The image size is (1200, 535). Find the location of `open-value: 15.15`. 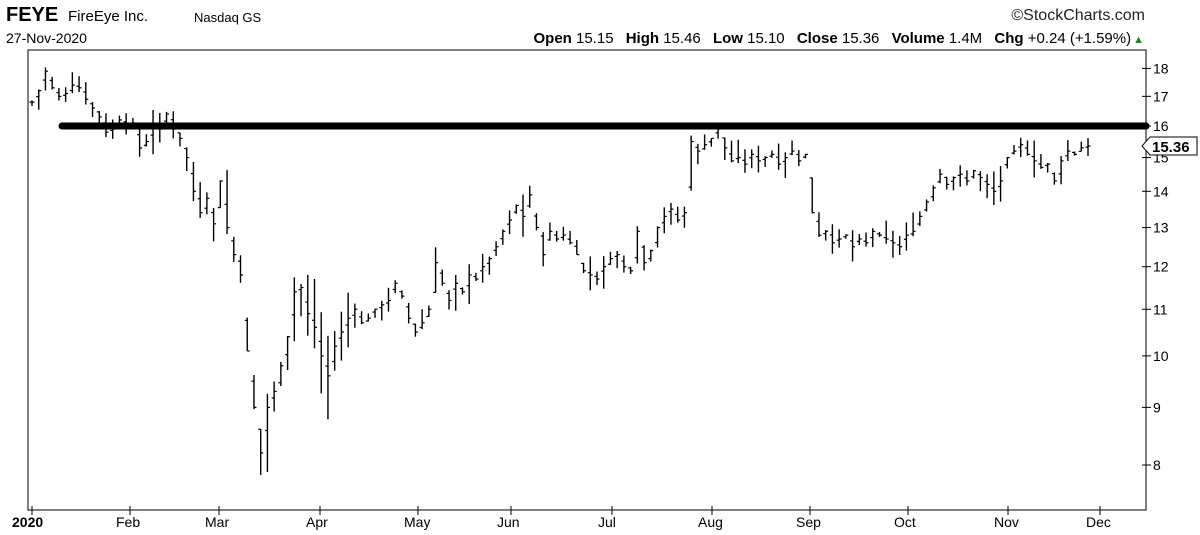

open-value: 15.15 is located at coordinates (595, 38).